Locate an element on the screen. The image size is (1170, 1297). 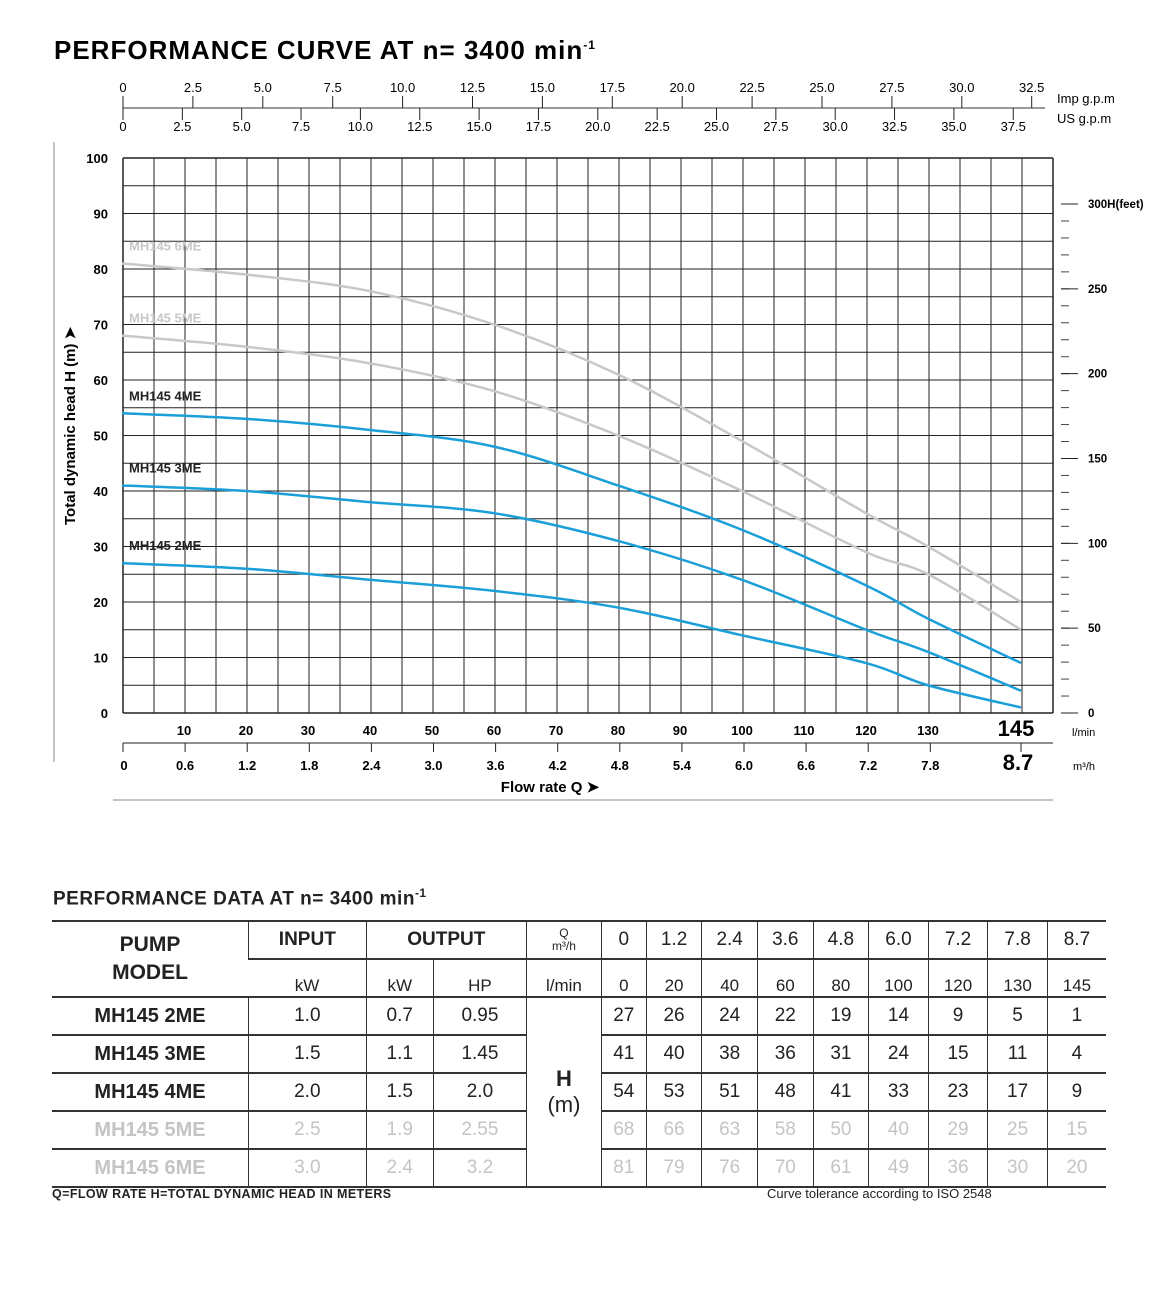
y-tick-label: 0 is located at coordinates (104, 713).